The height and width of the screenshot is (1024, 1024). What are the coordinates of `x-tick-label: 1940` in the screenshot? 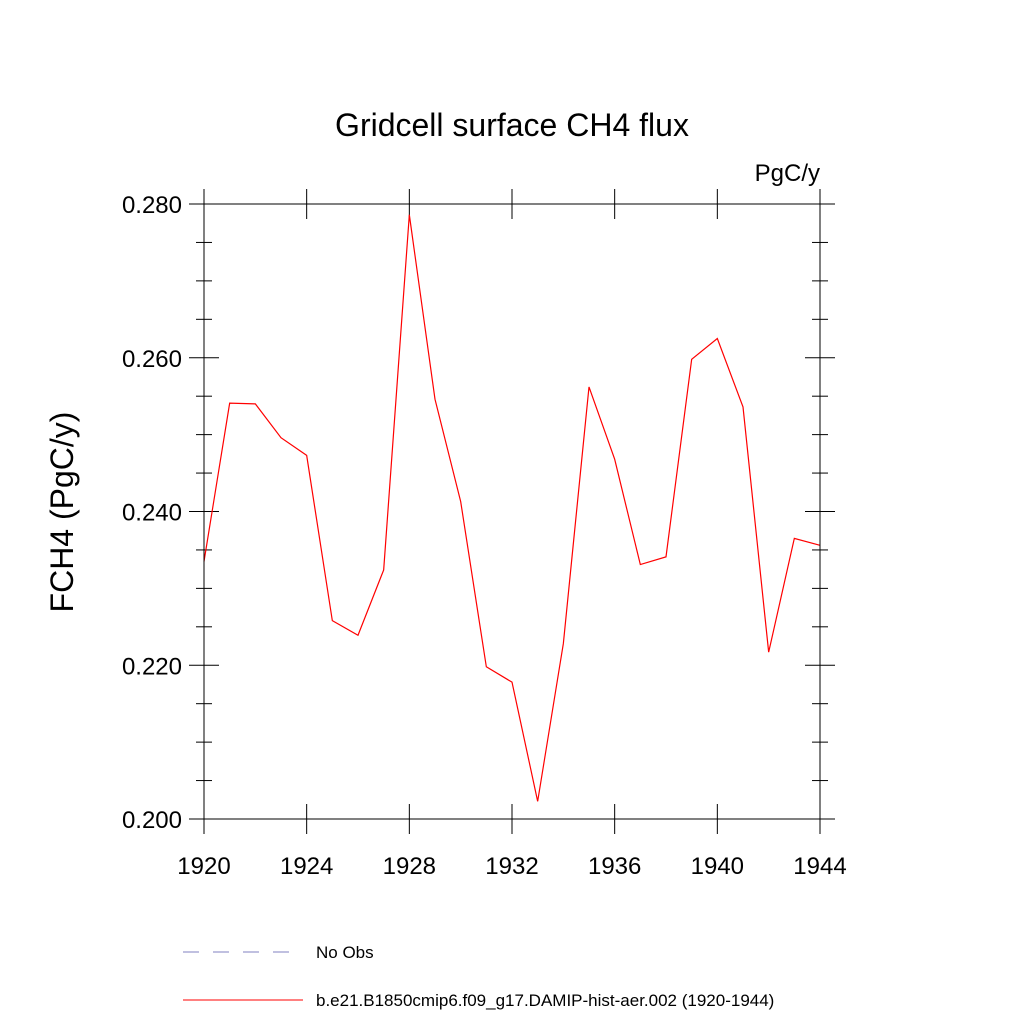 It's located at (717, 866).